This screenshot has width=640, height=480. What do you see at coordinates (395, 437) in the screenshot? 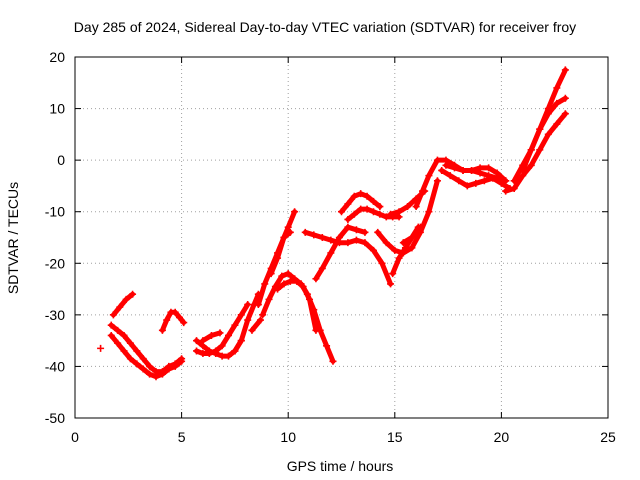
I see `x-tick-label: 15` at bounding box center [395, 437].